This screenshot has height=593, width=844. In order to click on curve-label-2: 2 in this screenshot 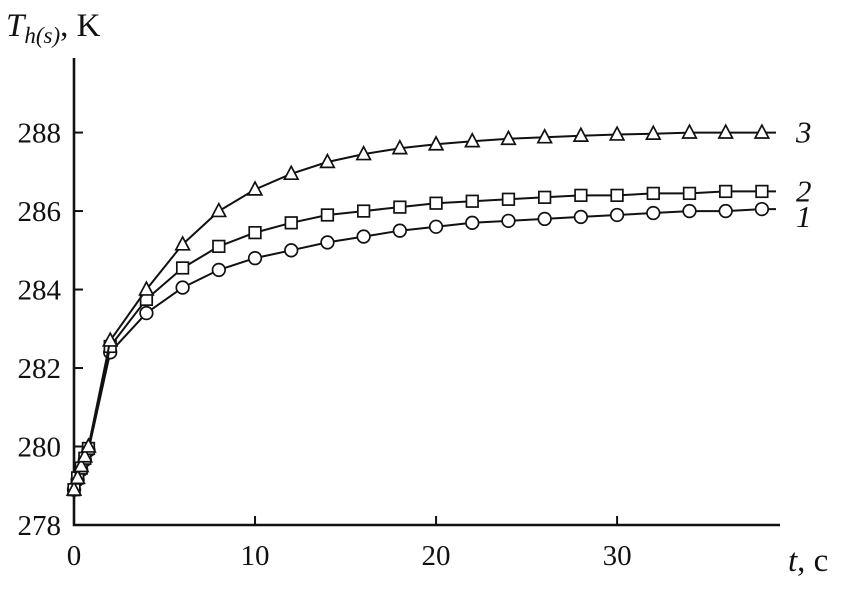, I will do `click(804, 190)`.